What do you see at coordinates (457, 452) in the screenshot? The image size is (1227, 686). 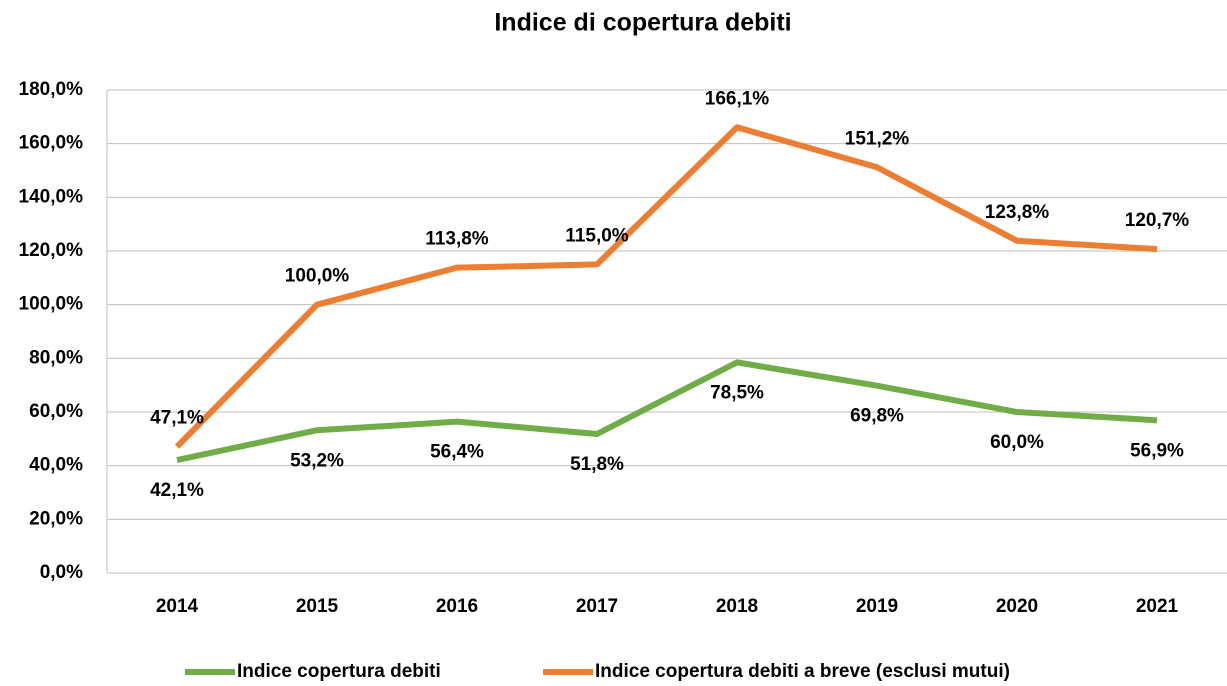 I see `data-label: 56,4%` at bounding box center [457, 452].